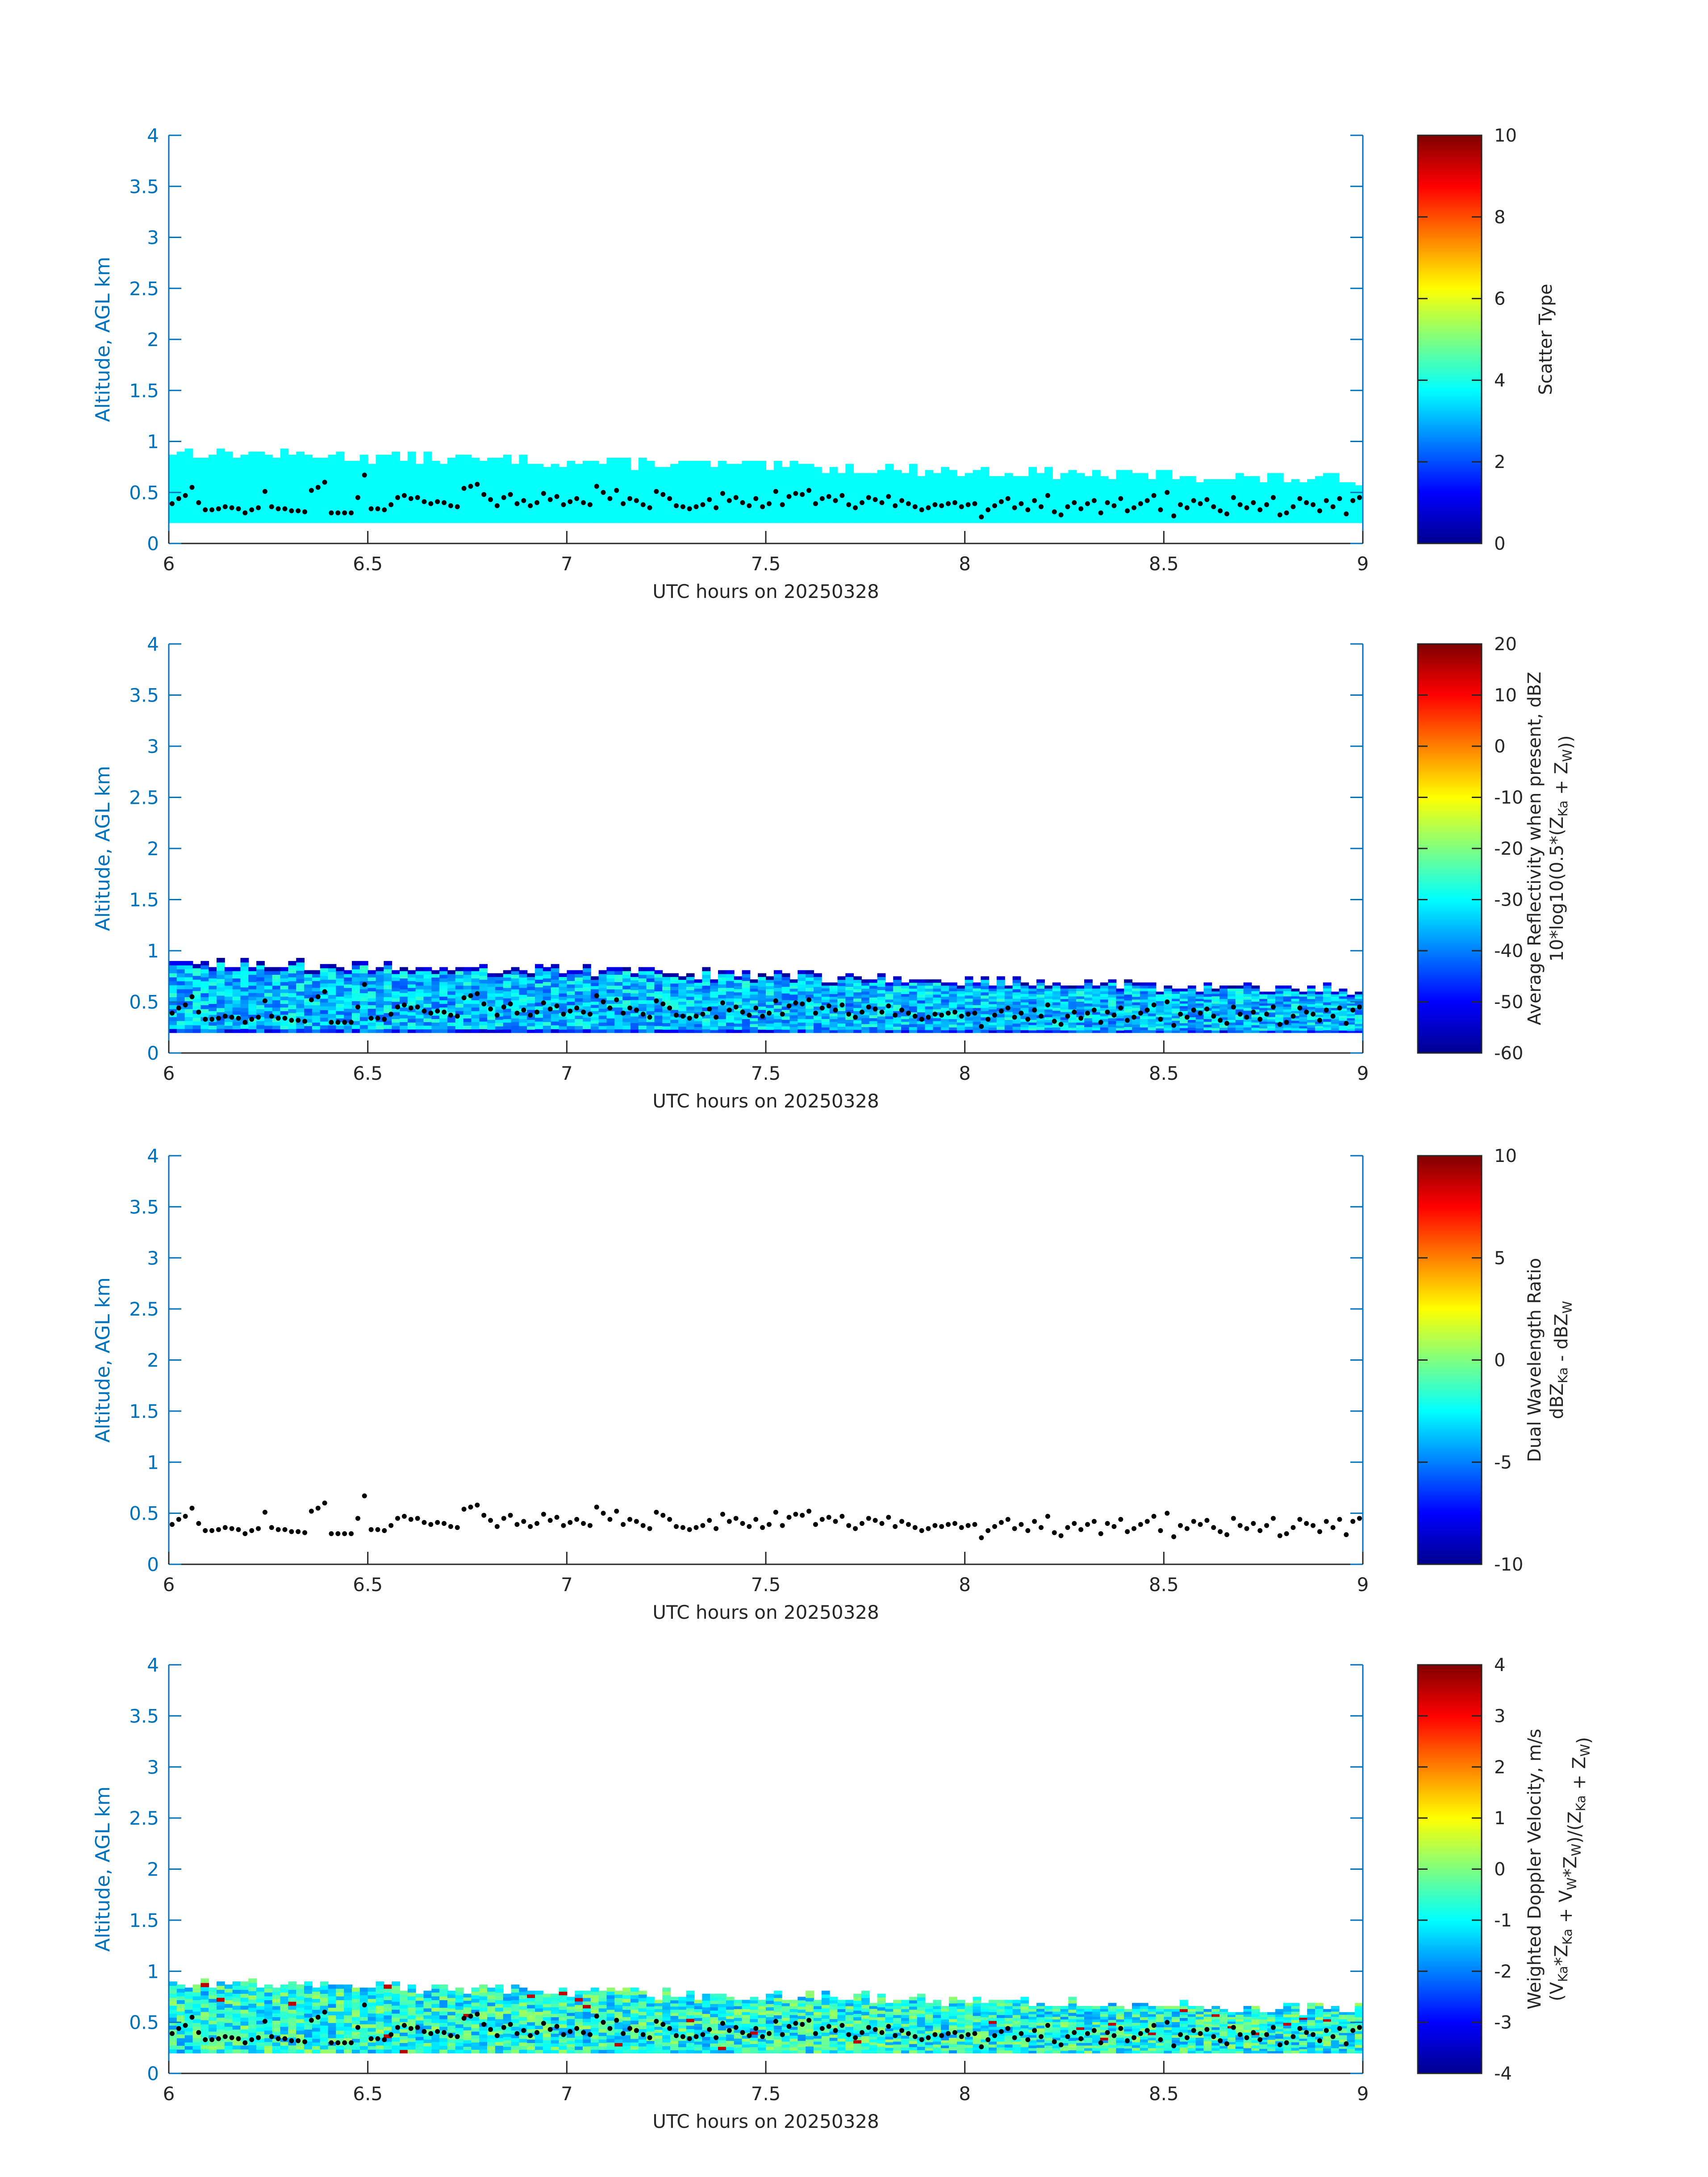  Describe the element at coordinates (1363, 1073) in the screenshot. I see `x-tick-label: 9` at that location.